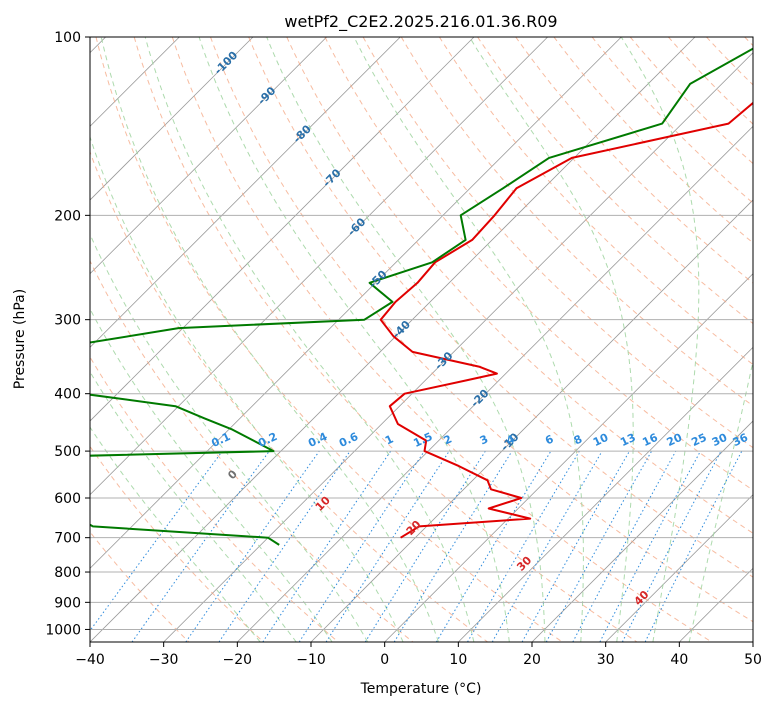 The image size is (775, 708). Describe the element at coordinates (67, 395) in the screenshot. I see `y-tick-label: 400` at that location.